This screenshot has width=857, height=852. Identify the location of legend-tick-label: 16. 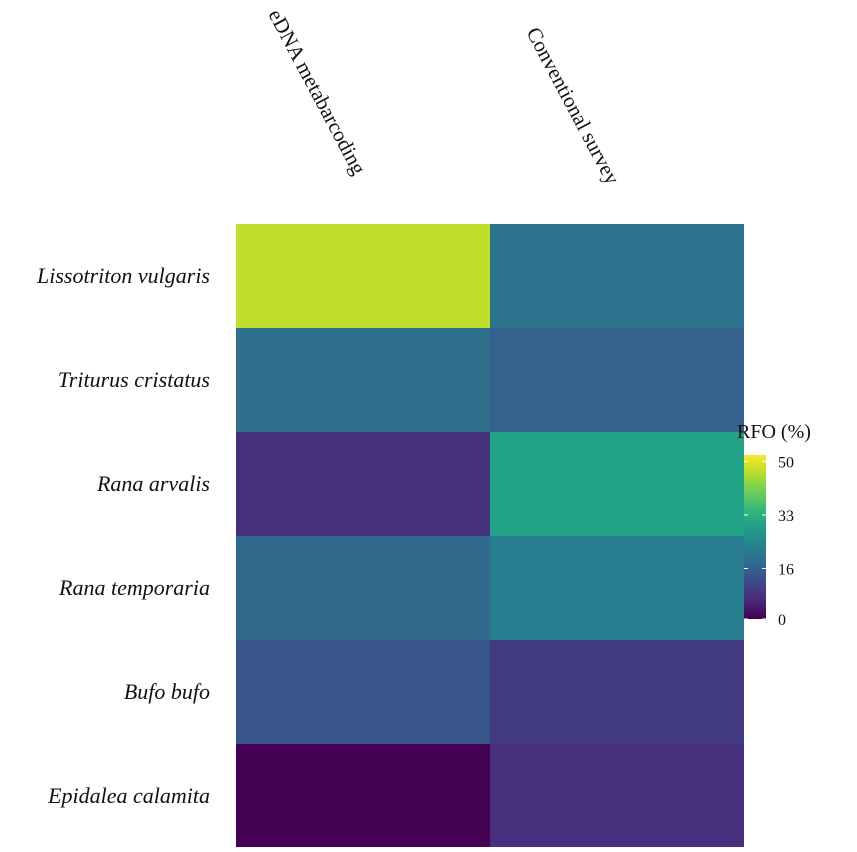
(786, 570).